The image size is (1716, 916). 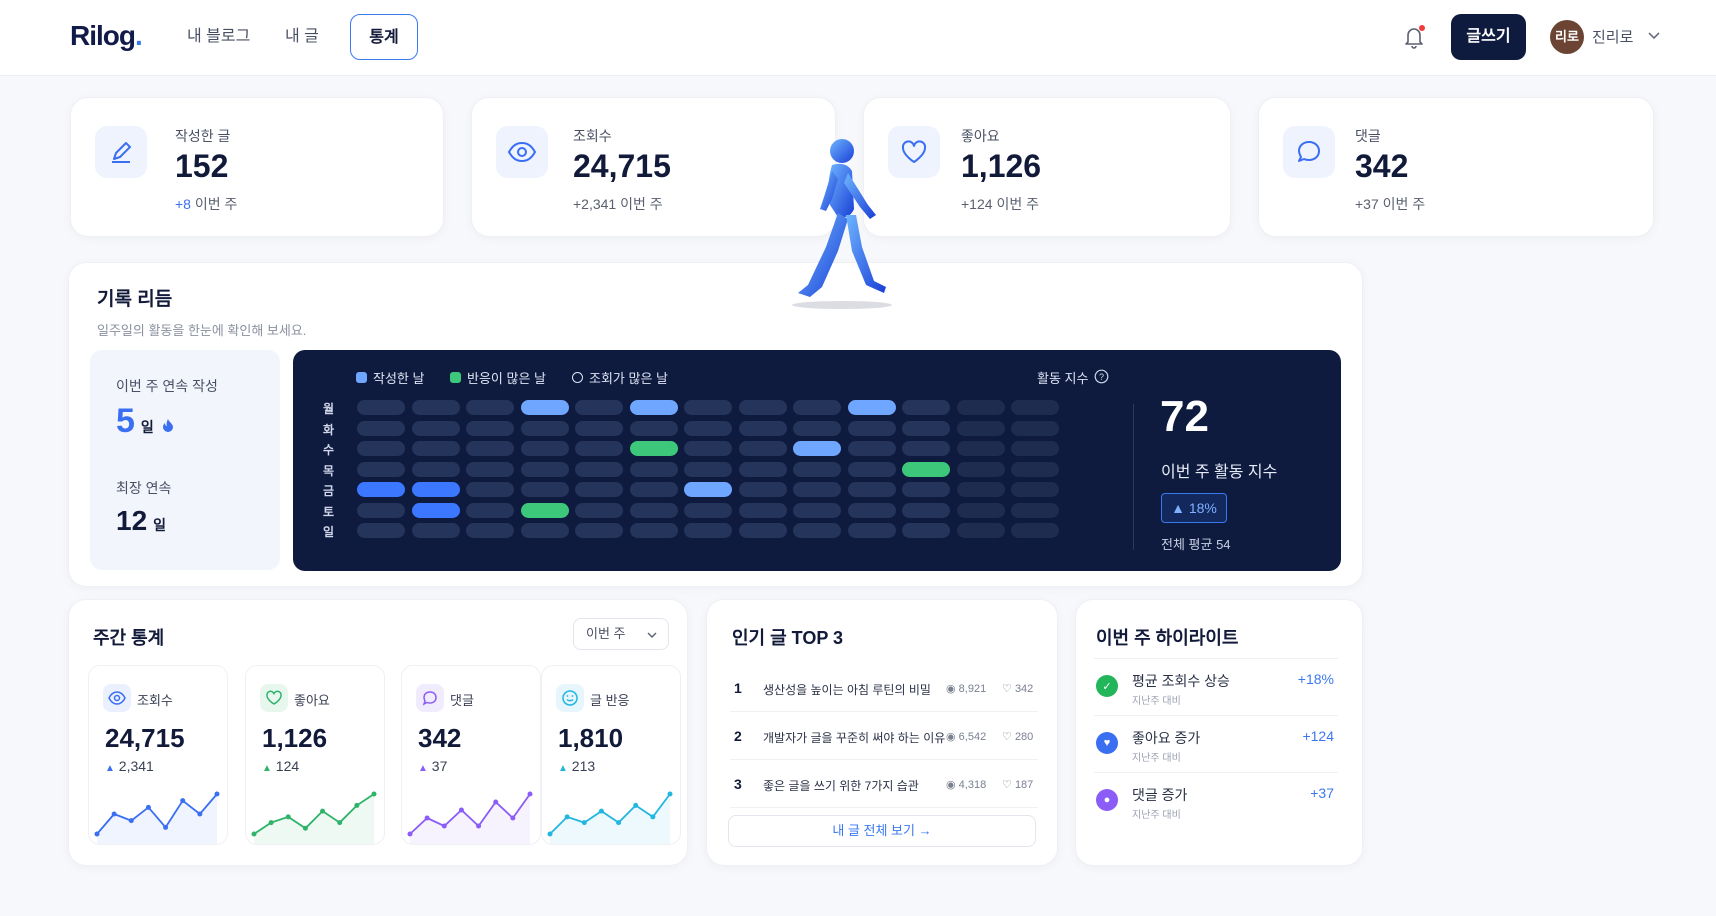 What do you see at coordinates (302, 36) in the screenshot?
I see `nav-my-posts: 내 글` at bounding box center [302, 36].